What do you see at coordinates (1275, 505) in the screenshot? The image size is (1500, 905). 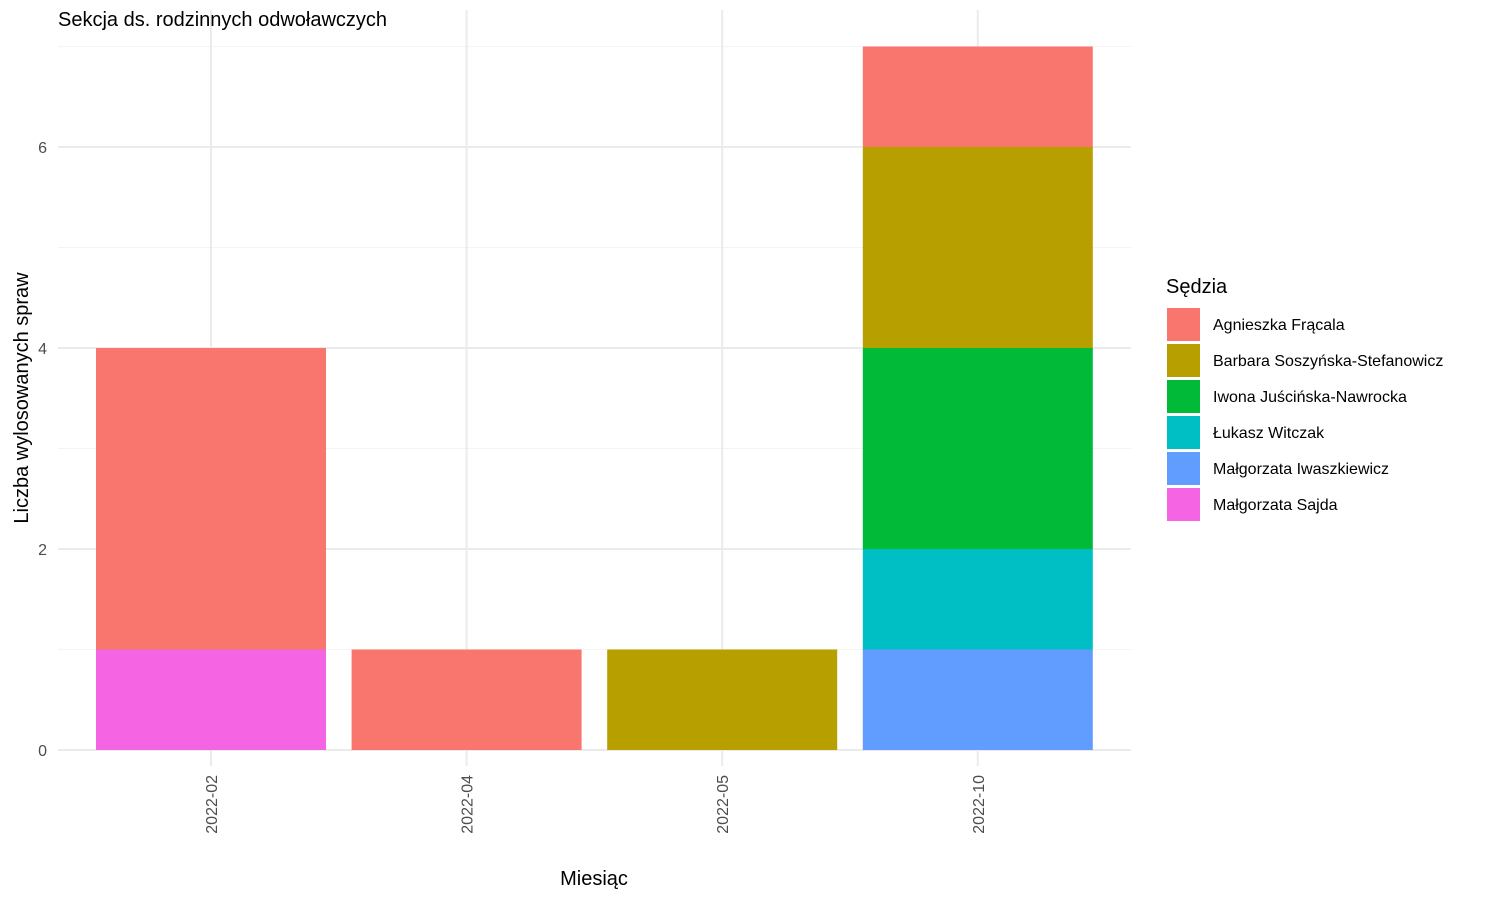 I see `legend-label: Małgorzata Sajda` at bounding box center [1275, 505].